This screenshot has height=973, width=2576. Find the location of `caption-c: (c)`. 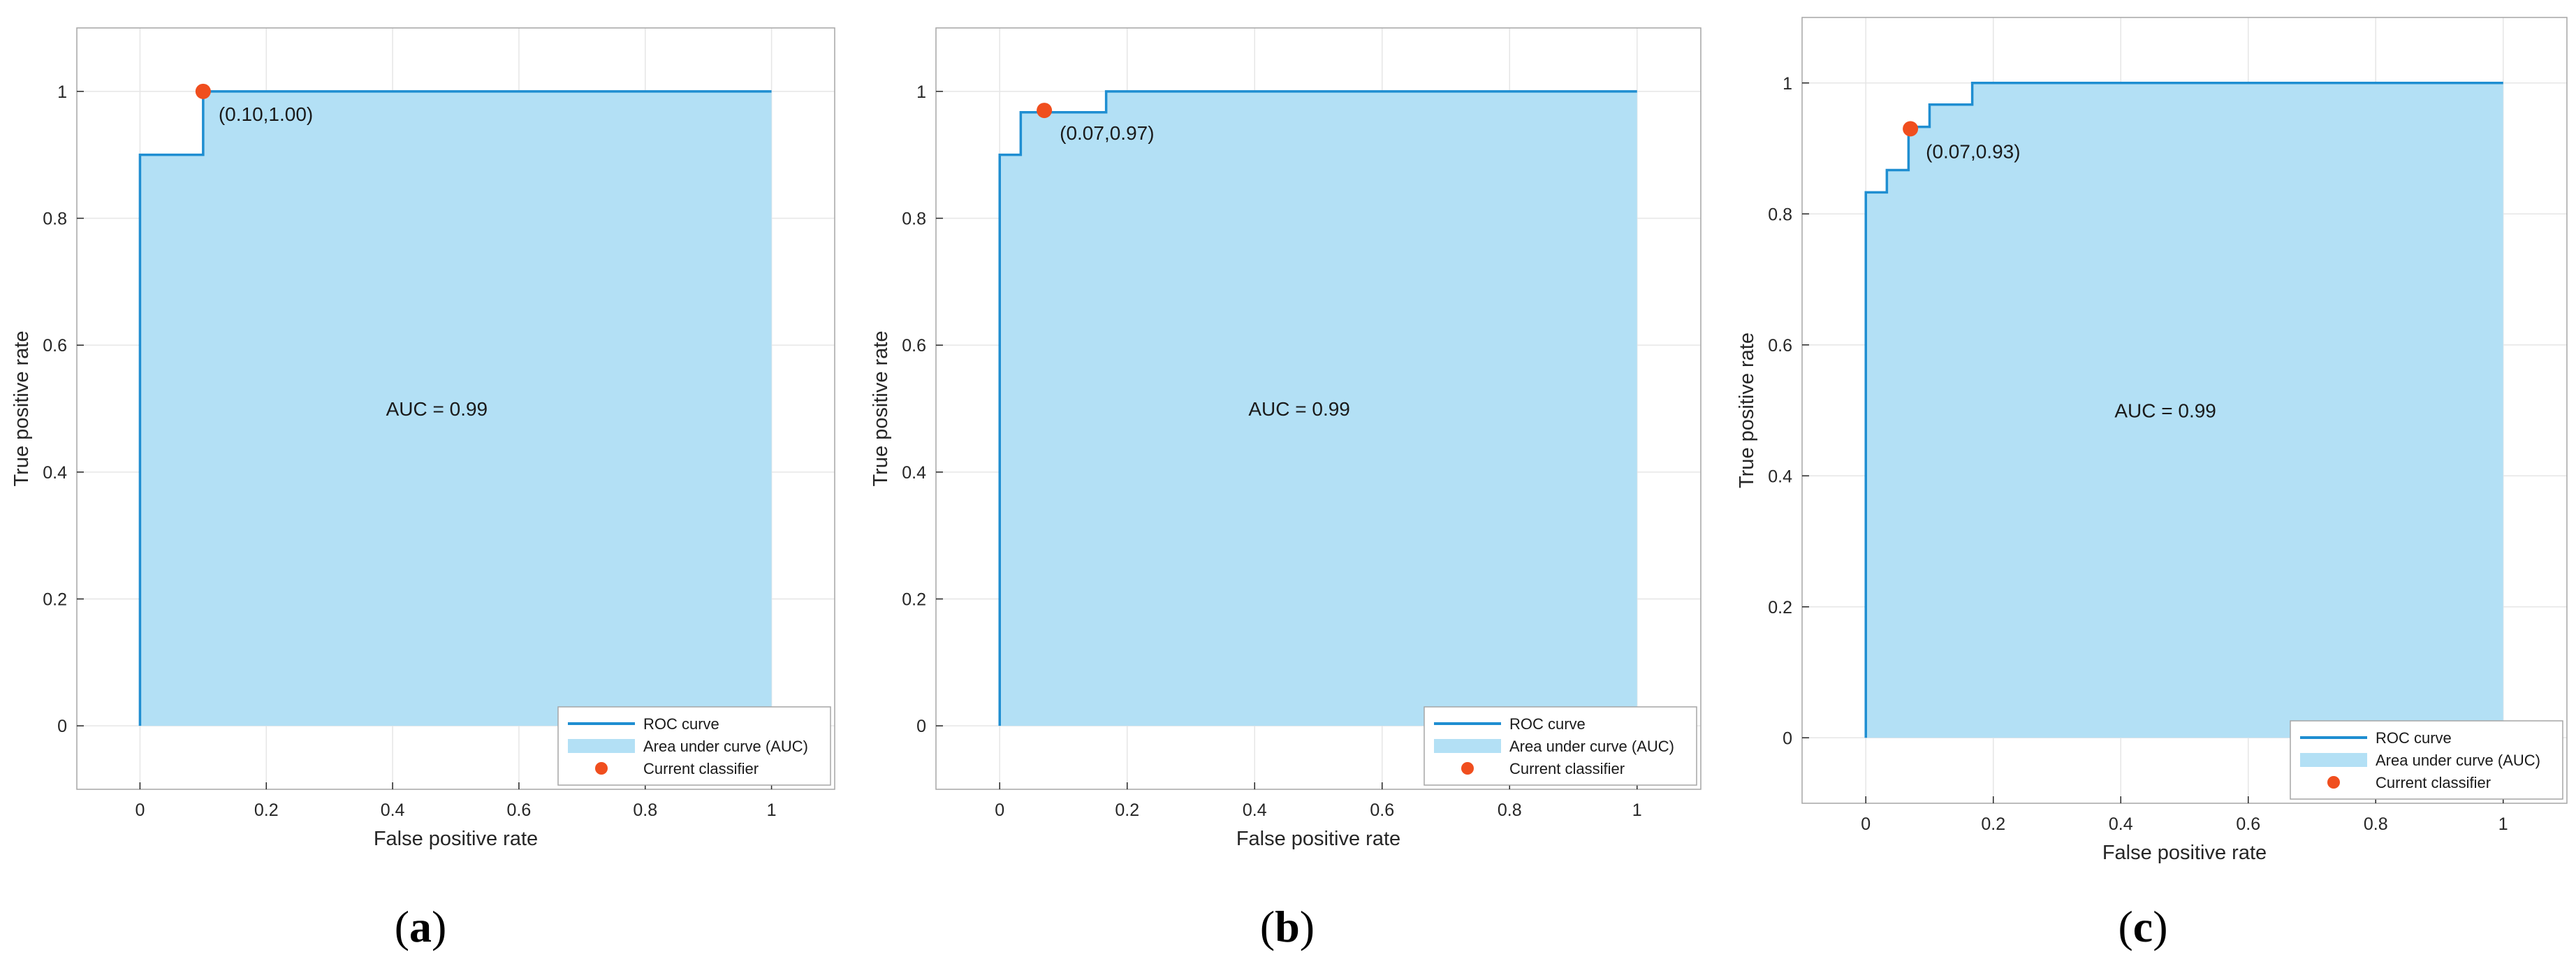

caption-c: (c) is located at coordinates (2142, 927).